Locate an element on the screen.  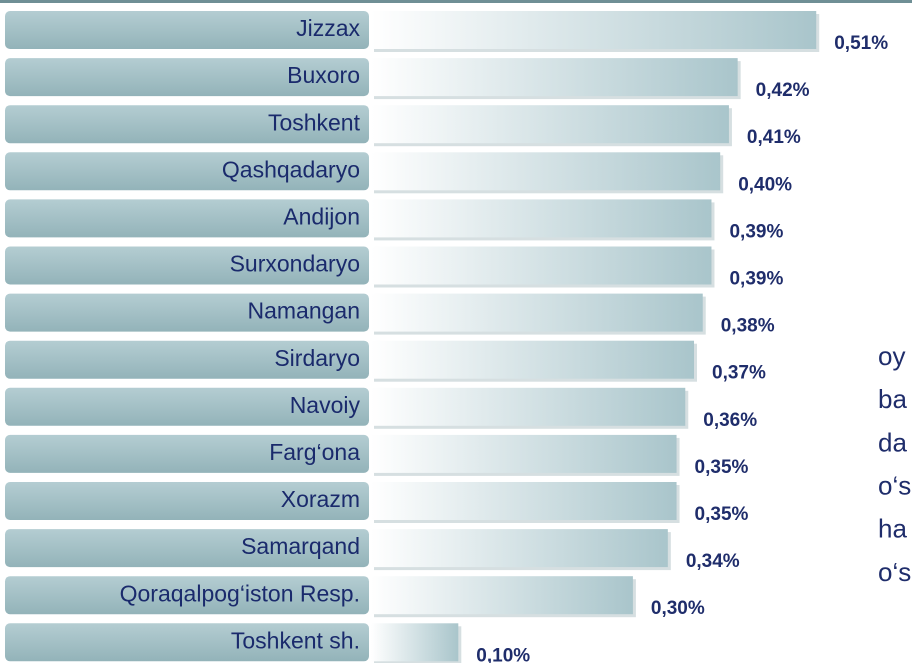
category-label: Andijon is located at coordinates (321, 216).